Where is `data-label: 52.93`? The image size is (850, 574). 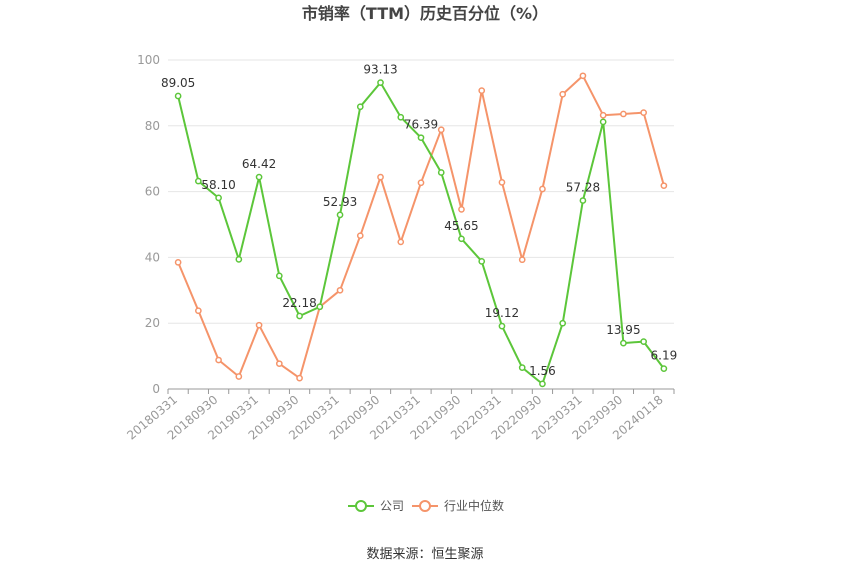 data-label: 52.93 is located at coordinates (340, 202).